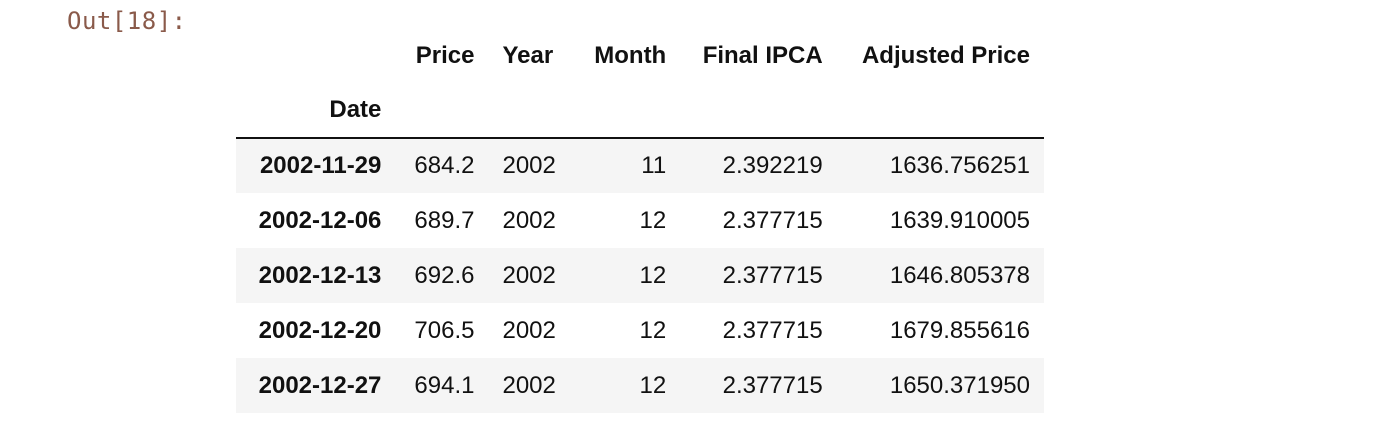 This screenshot has width=1400, height=431. Describe the element at coordinates (959, 330) in the screenshot. I see `cell-adjusted-price: 1679.855616` at that location.